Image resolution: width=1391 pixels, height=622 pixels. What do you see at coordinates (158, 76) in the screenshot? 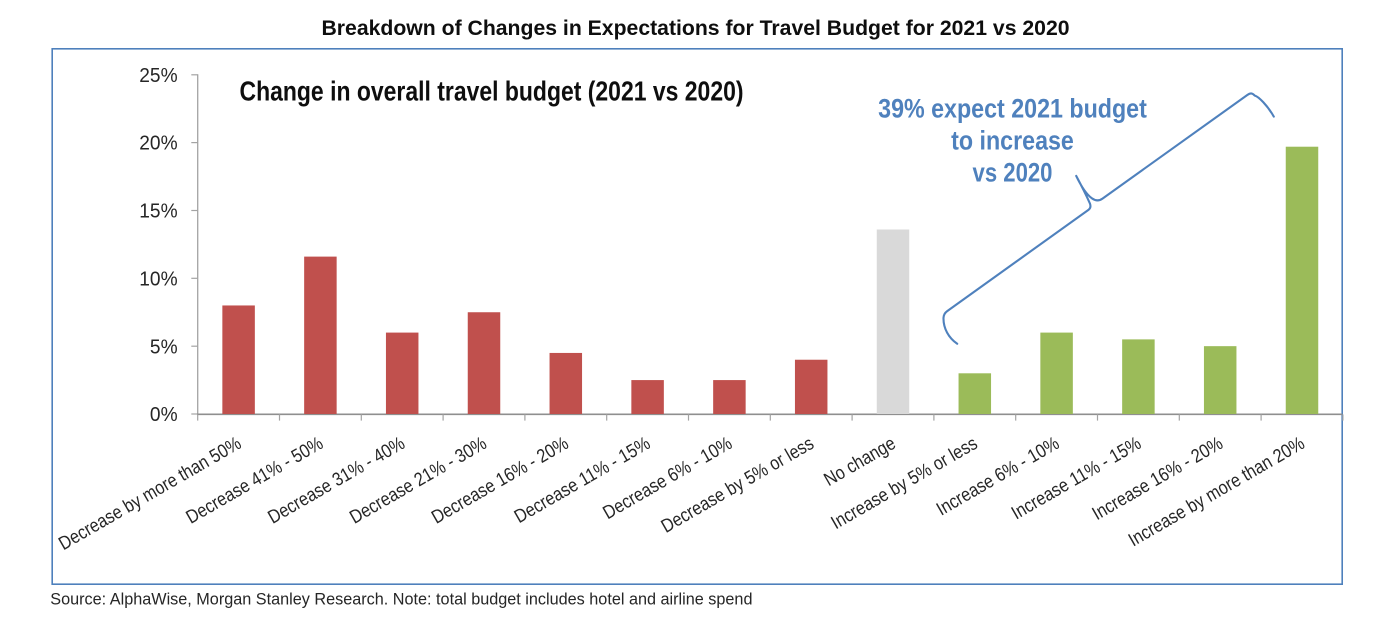
I see `svg-text: 25%` at bounding box center [158, 76].